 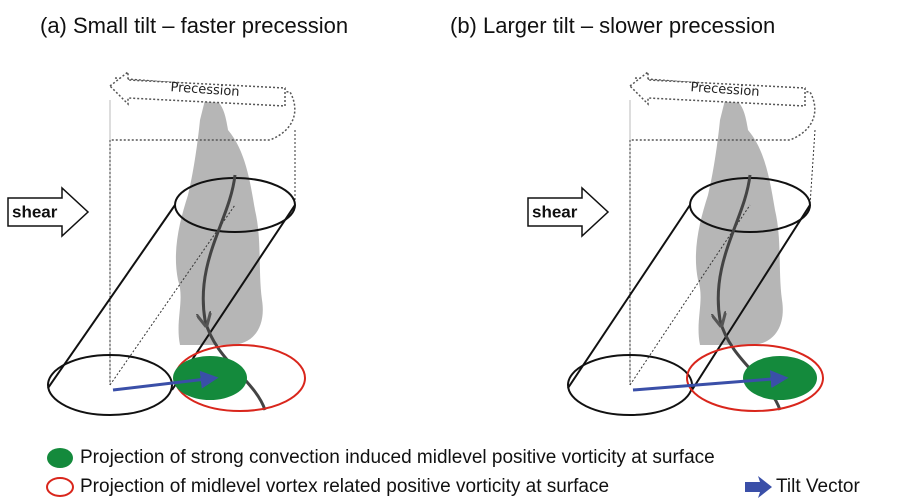 I want to click on legend-arrow-swatch, so click(x=758, y=487).